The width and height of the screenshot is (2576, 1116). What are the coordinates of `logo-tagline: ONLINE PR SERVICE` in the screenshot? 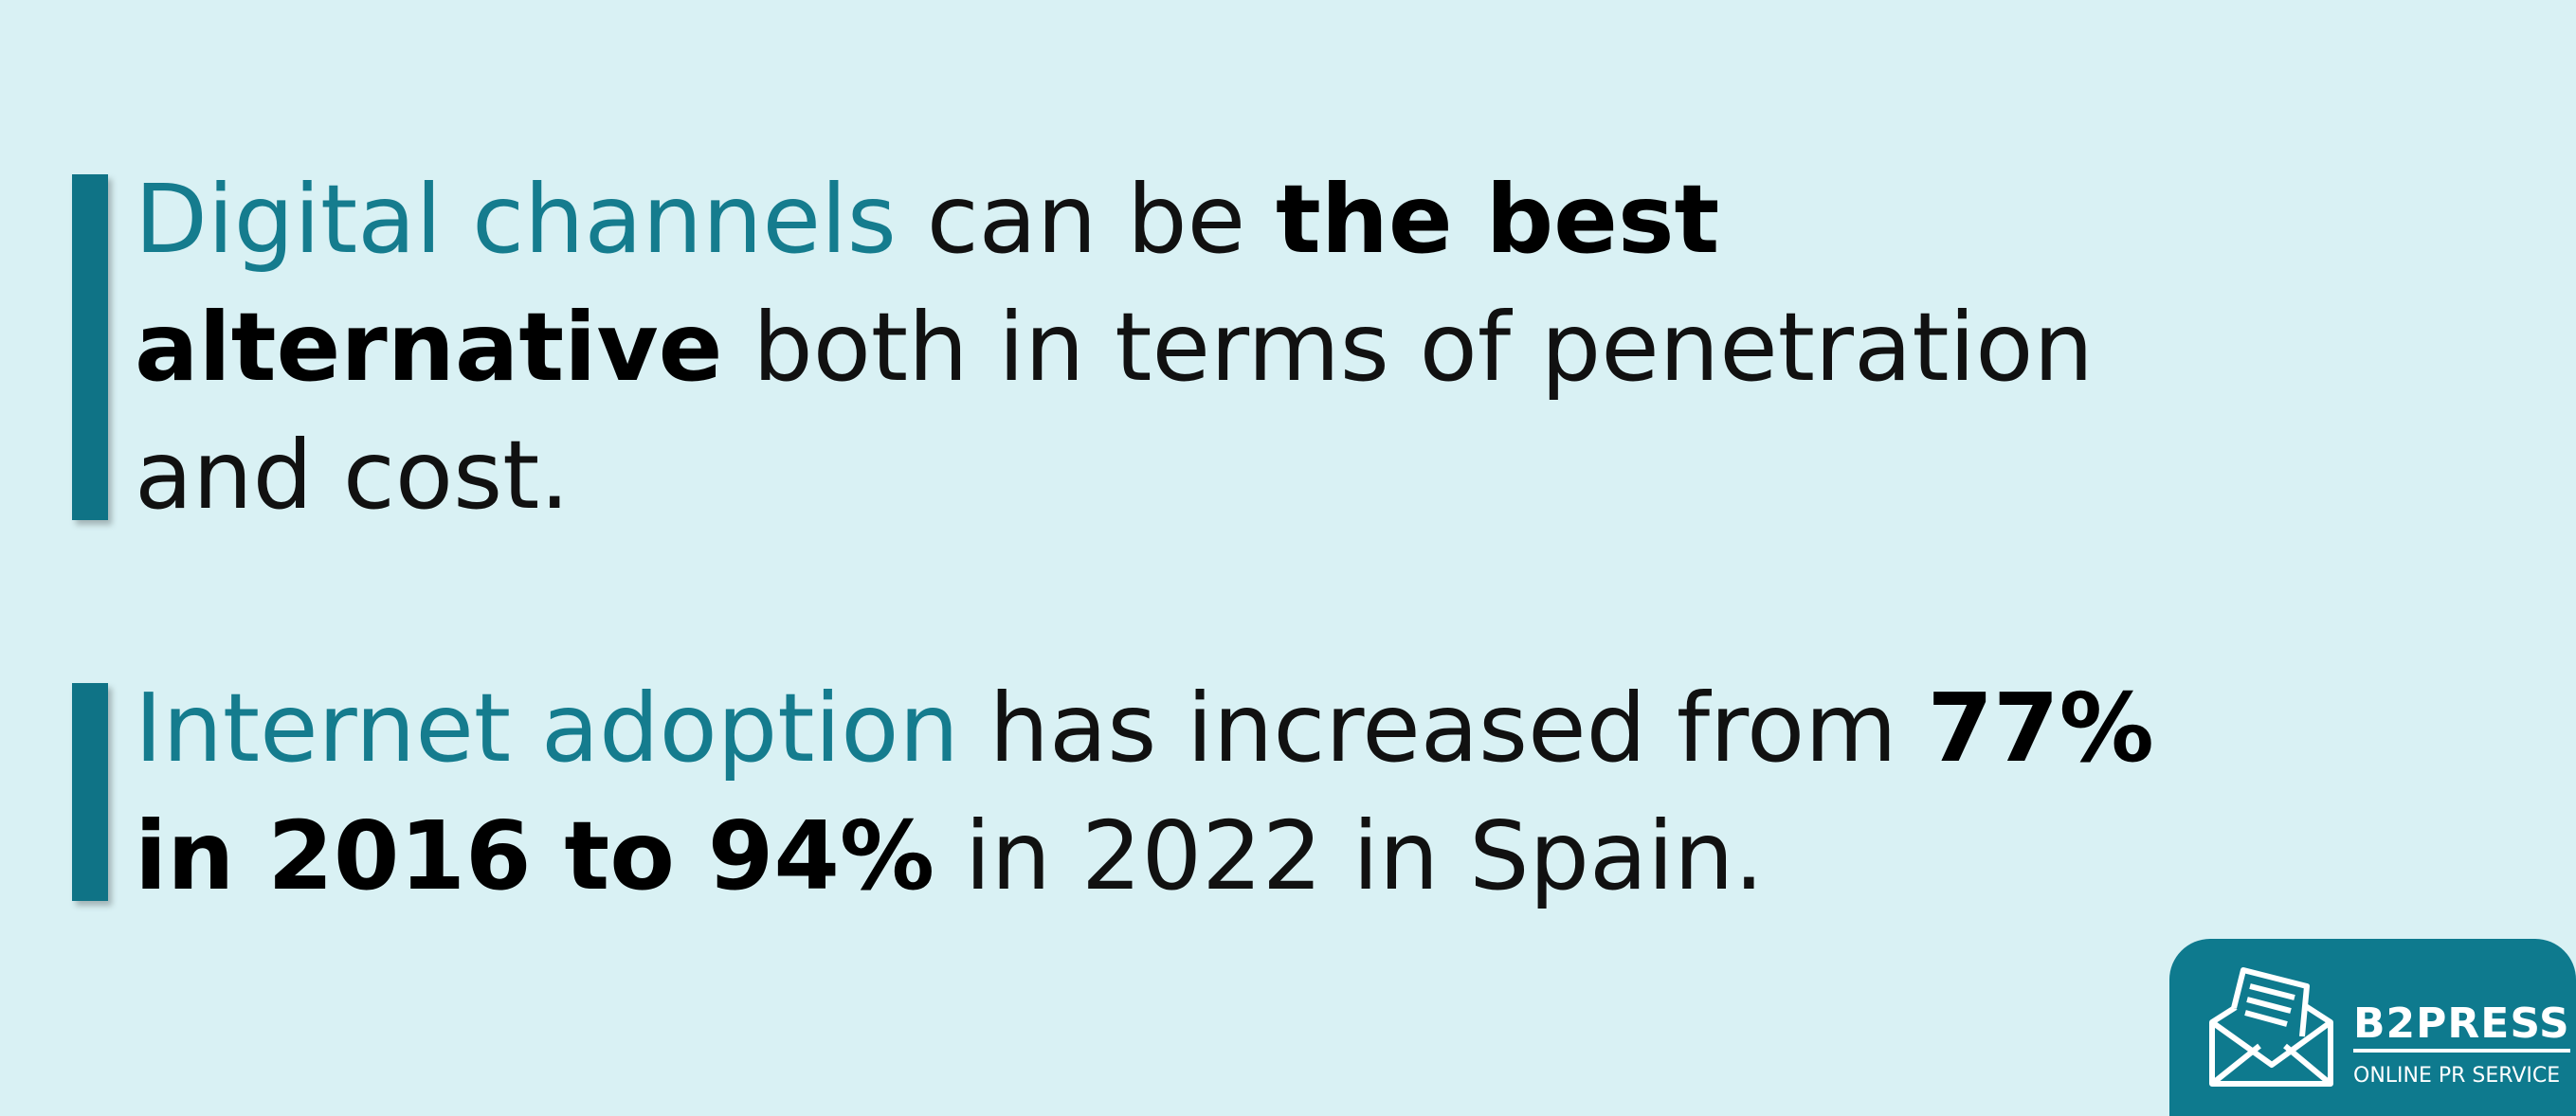 It's located at (2457, 1076).